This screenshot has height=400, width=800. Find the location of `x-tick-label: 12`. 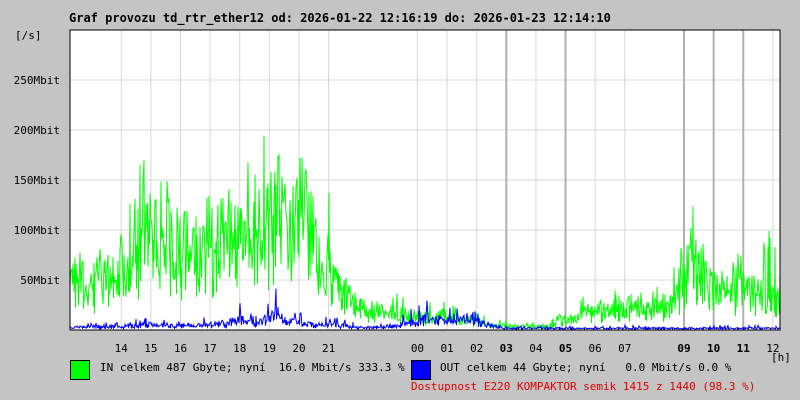

x-tick-label: 12 is located at coordinates (772, 348).